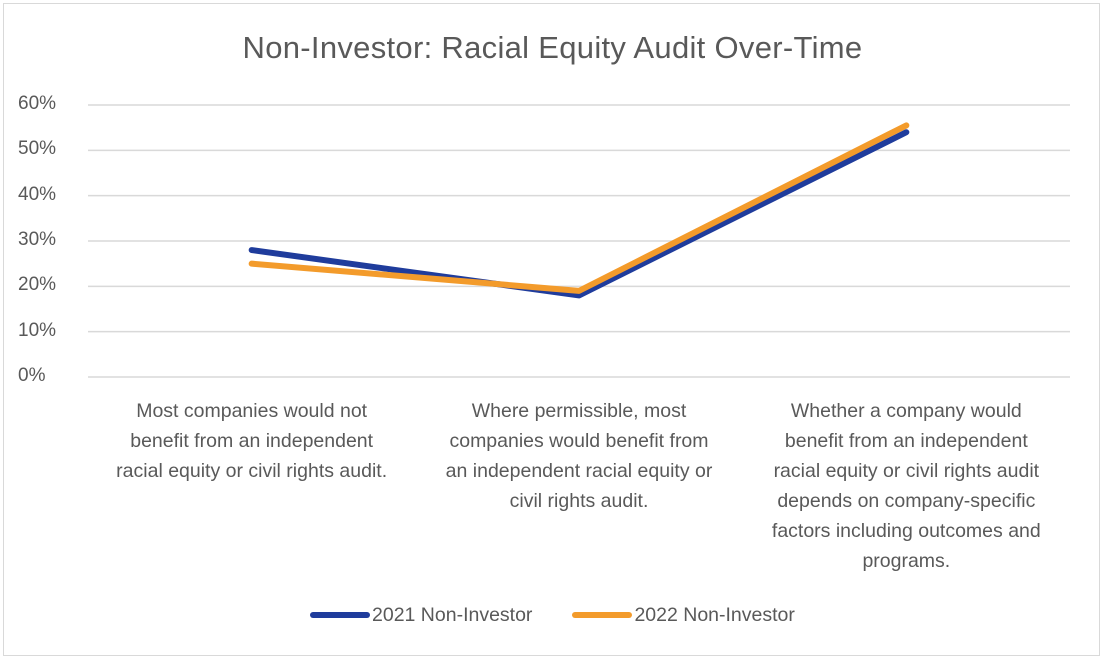 This screenshot has width=1105, height=661. I want to click on y-tick-label: 30%, so click(37, 239).